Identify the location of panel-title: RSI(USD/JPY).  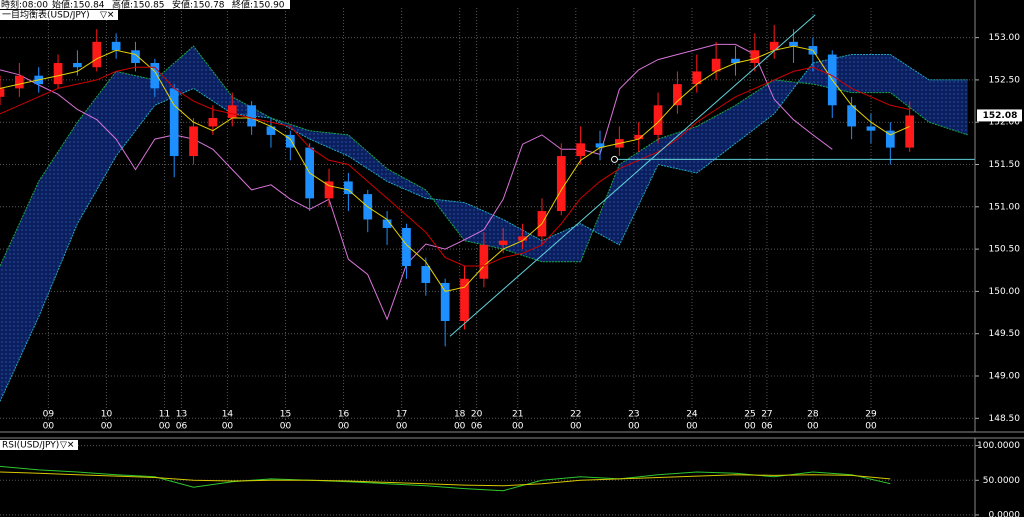
(30, 446).